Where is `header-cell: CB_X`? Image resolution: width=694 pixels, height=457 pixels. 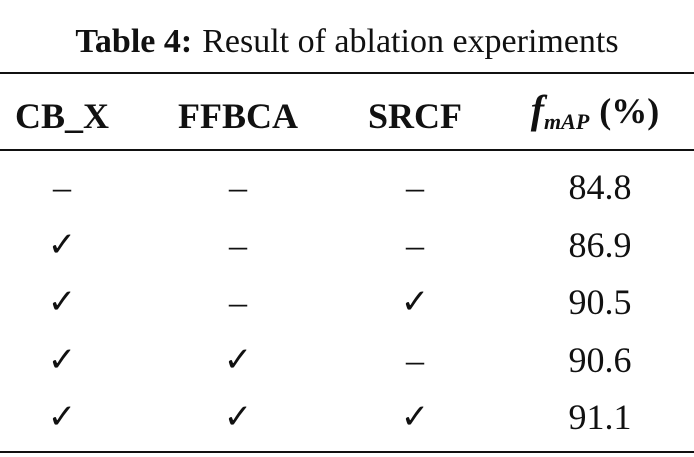 header-cell: CB_X is located at coordinates (62, 116).